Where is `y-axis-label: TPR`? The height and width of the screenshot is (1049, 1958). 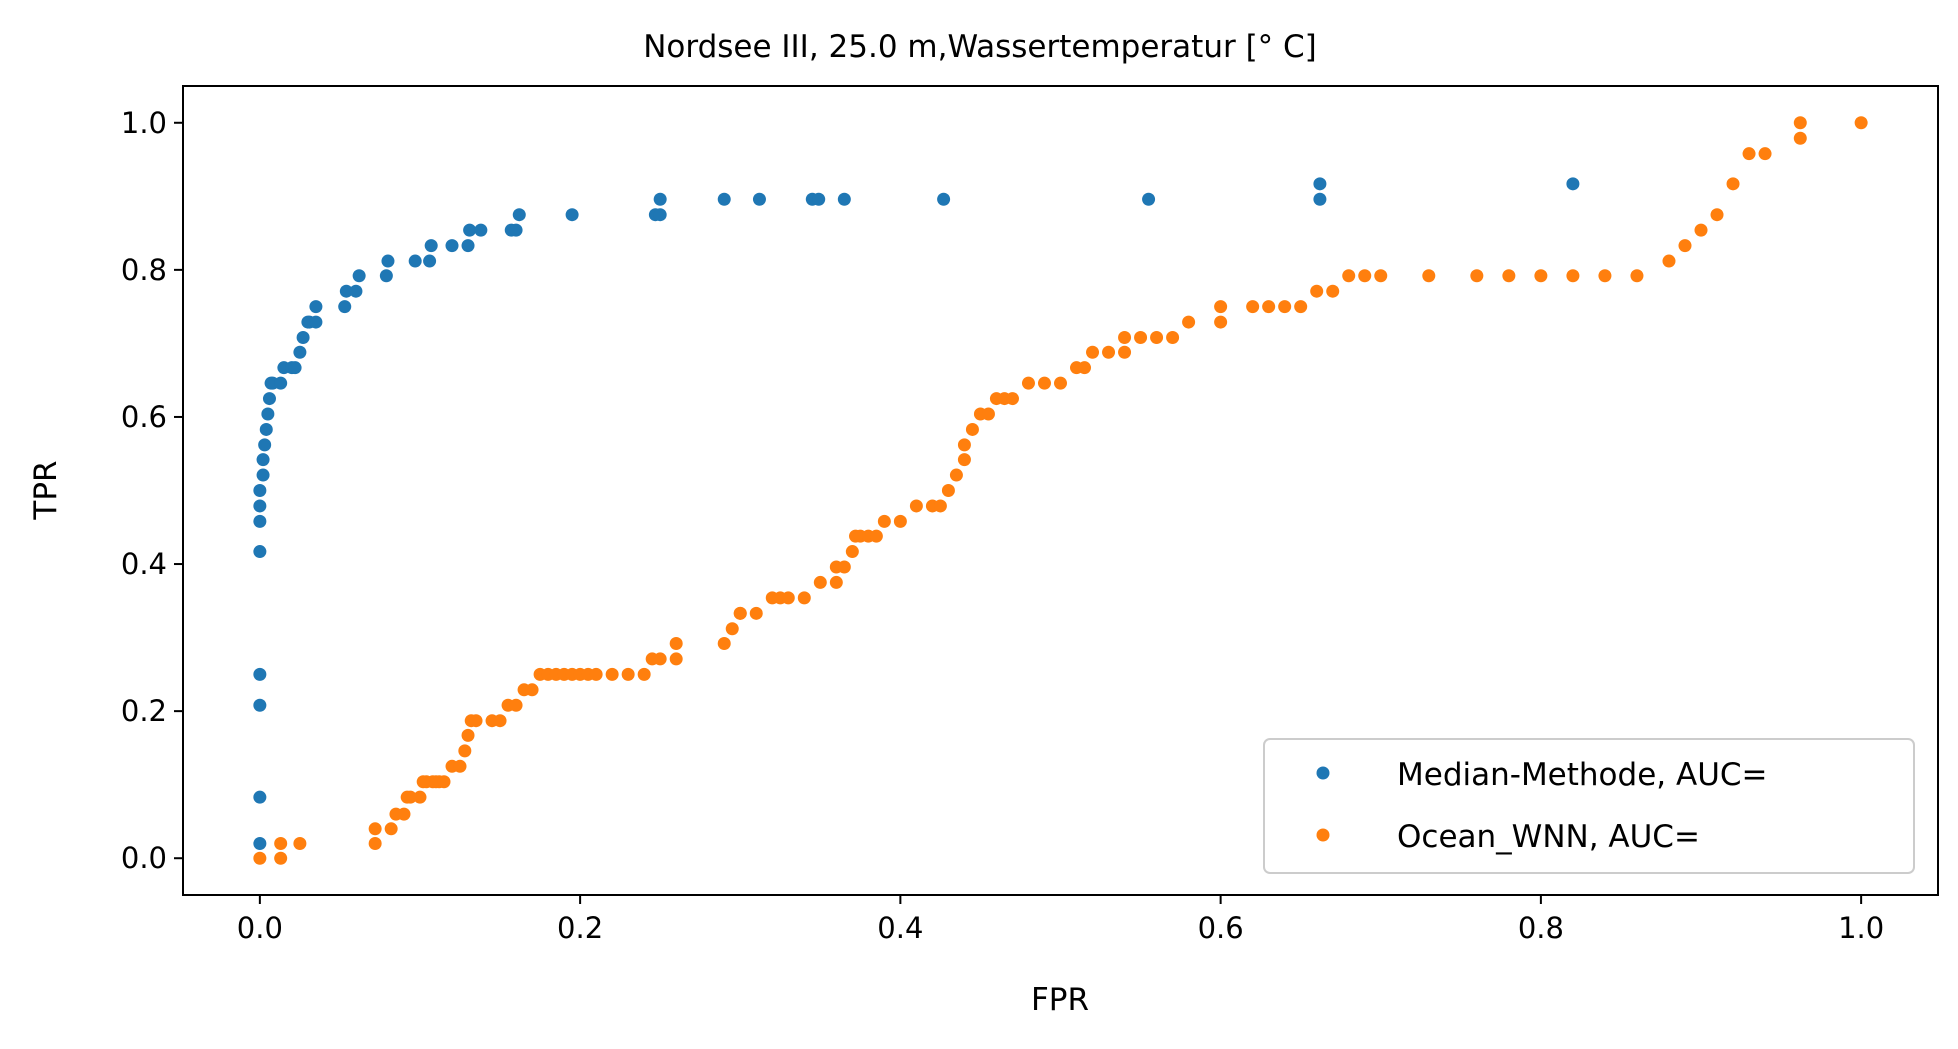
y-axis-label: TPR is located at coordinates (46, 490).